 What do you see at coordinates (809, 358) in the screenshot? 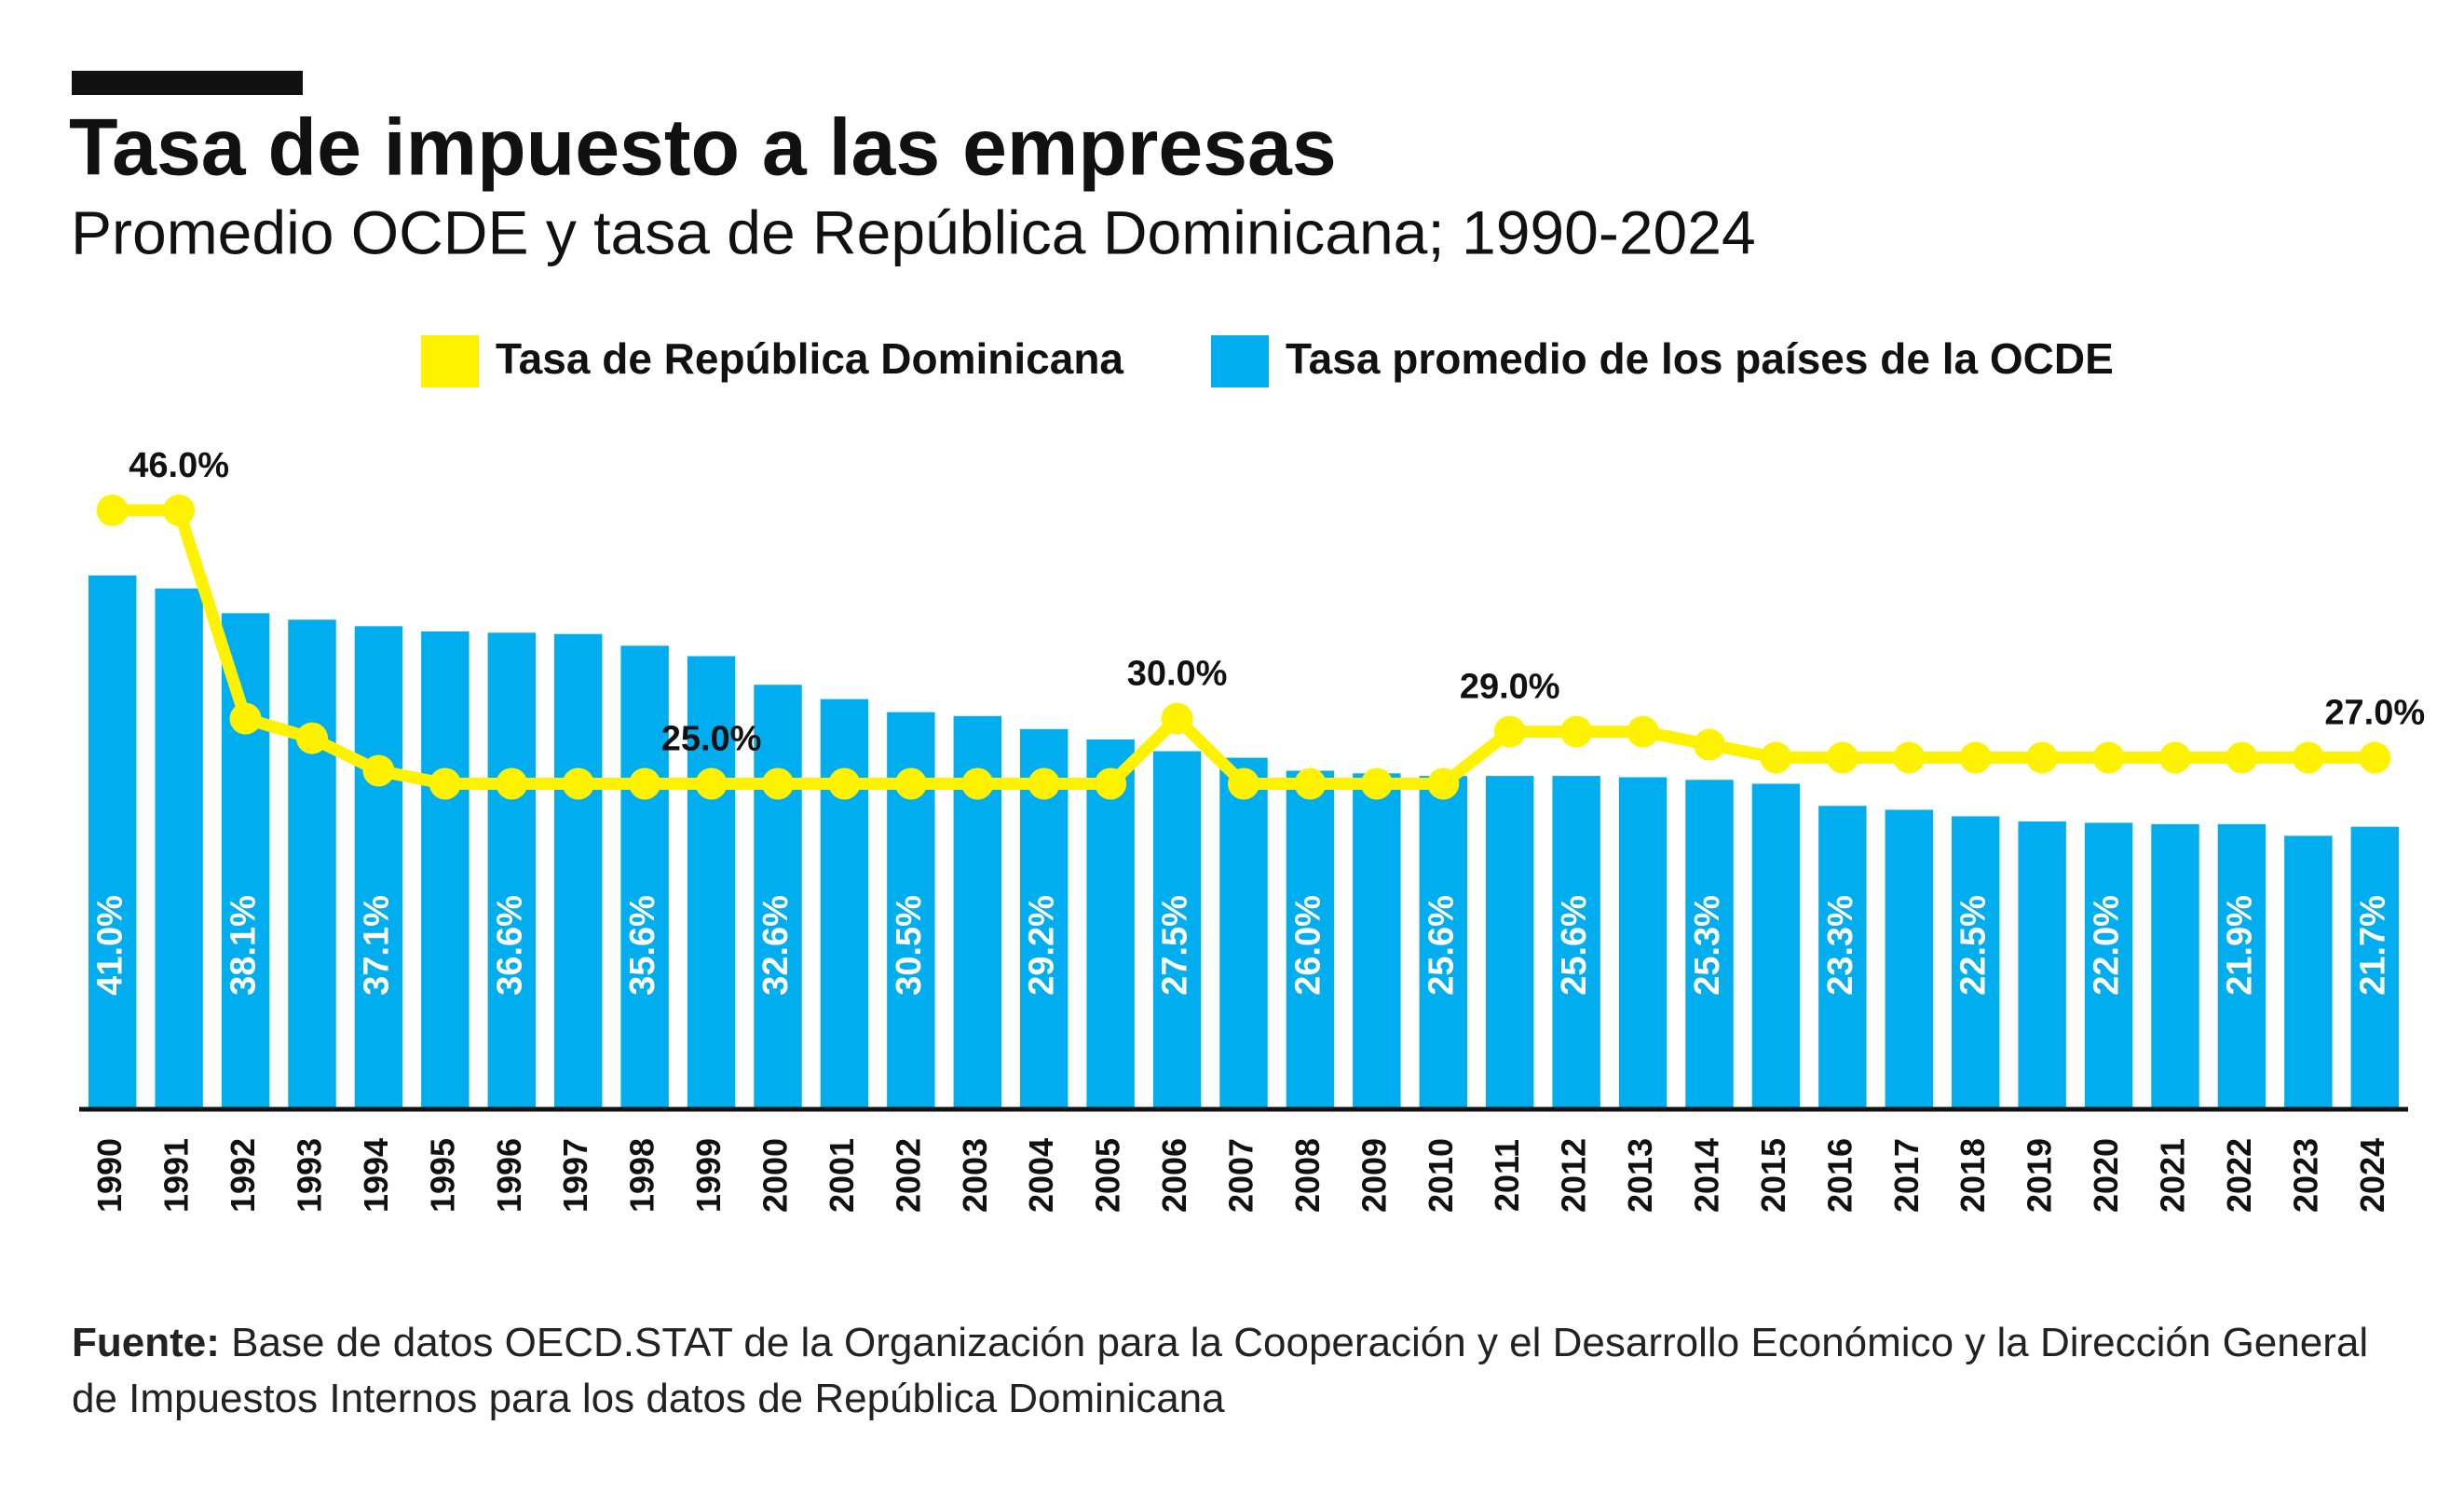
I see `legend-label: Tasa de República Dominicana` at bounding box center [809, 358].